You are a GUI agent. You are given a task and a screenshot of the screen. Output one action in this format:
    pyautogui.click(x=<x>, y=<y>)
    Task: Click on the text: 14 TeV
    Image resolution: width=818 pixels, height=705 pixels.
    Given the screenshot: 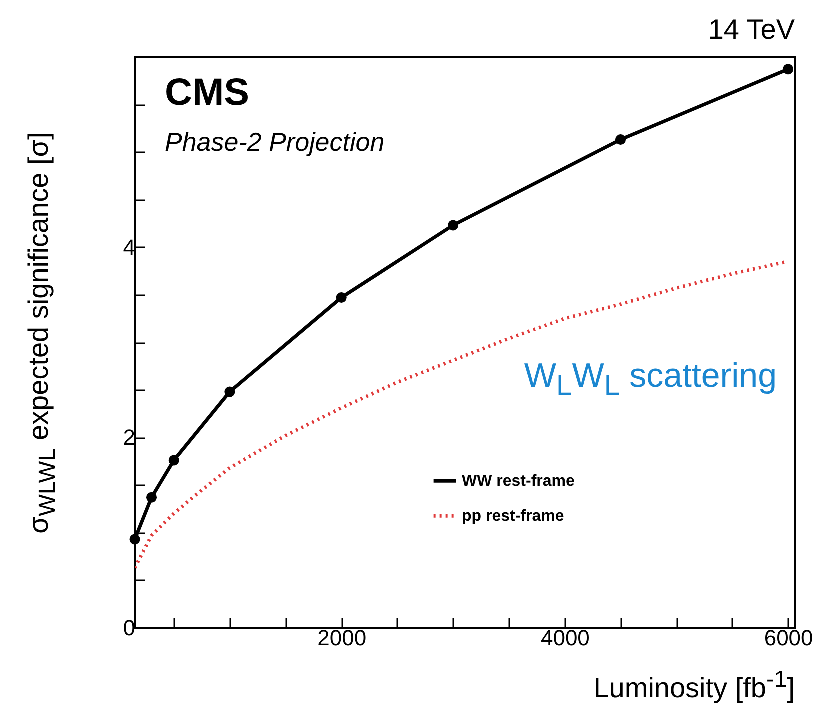 What is the action you would take?
    pyautogui.click(x=751, y=30)
    